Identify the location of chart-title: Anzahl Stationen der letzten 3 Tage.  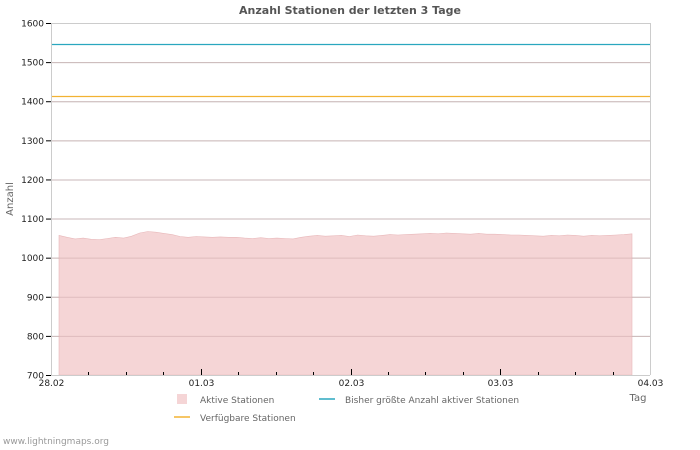
(350, 10).